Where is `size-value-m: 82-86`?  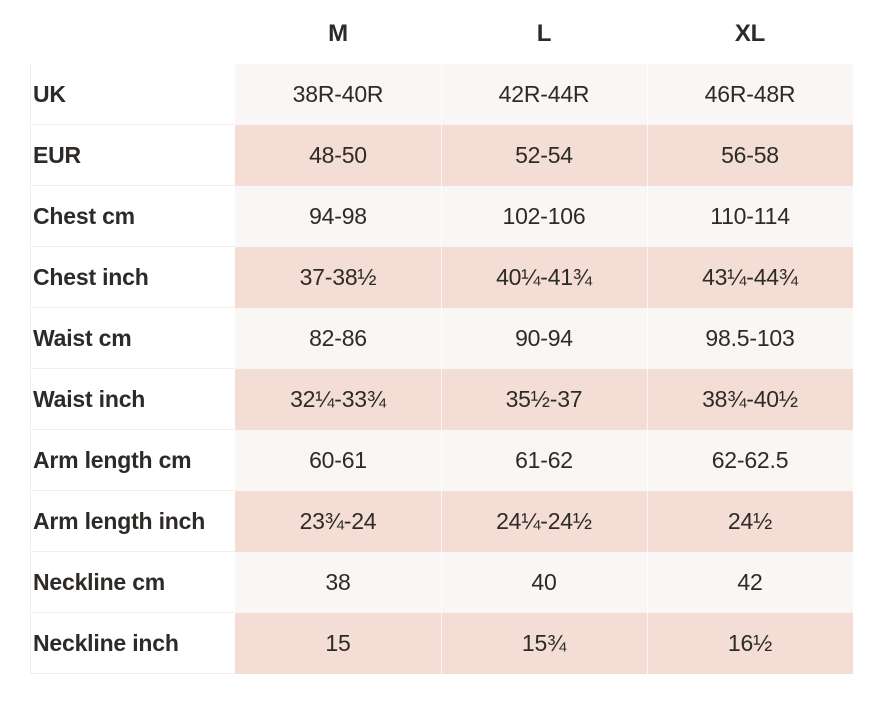
size-value-m: 82-86 is located at coordinates (338, 338).